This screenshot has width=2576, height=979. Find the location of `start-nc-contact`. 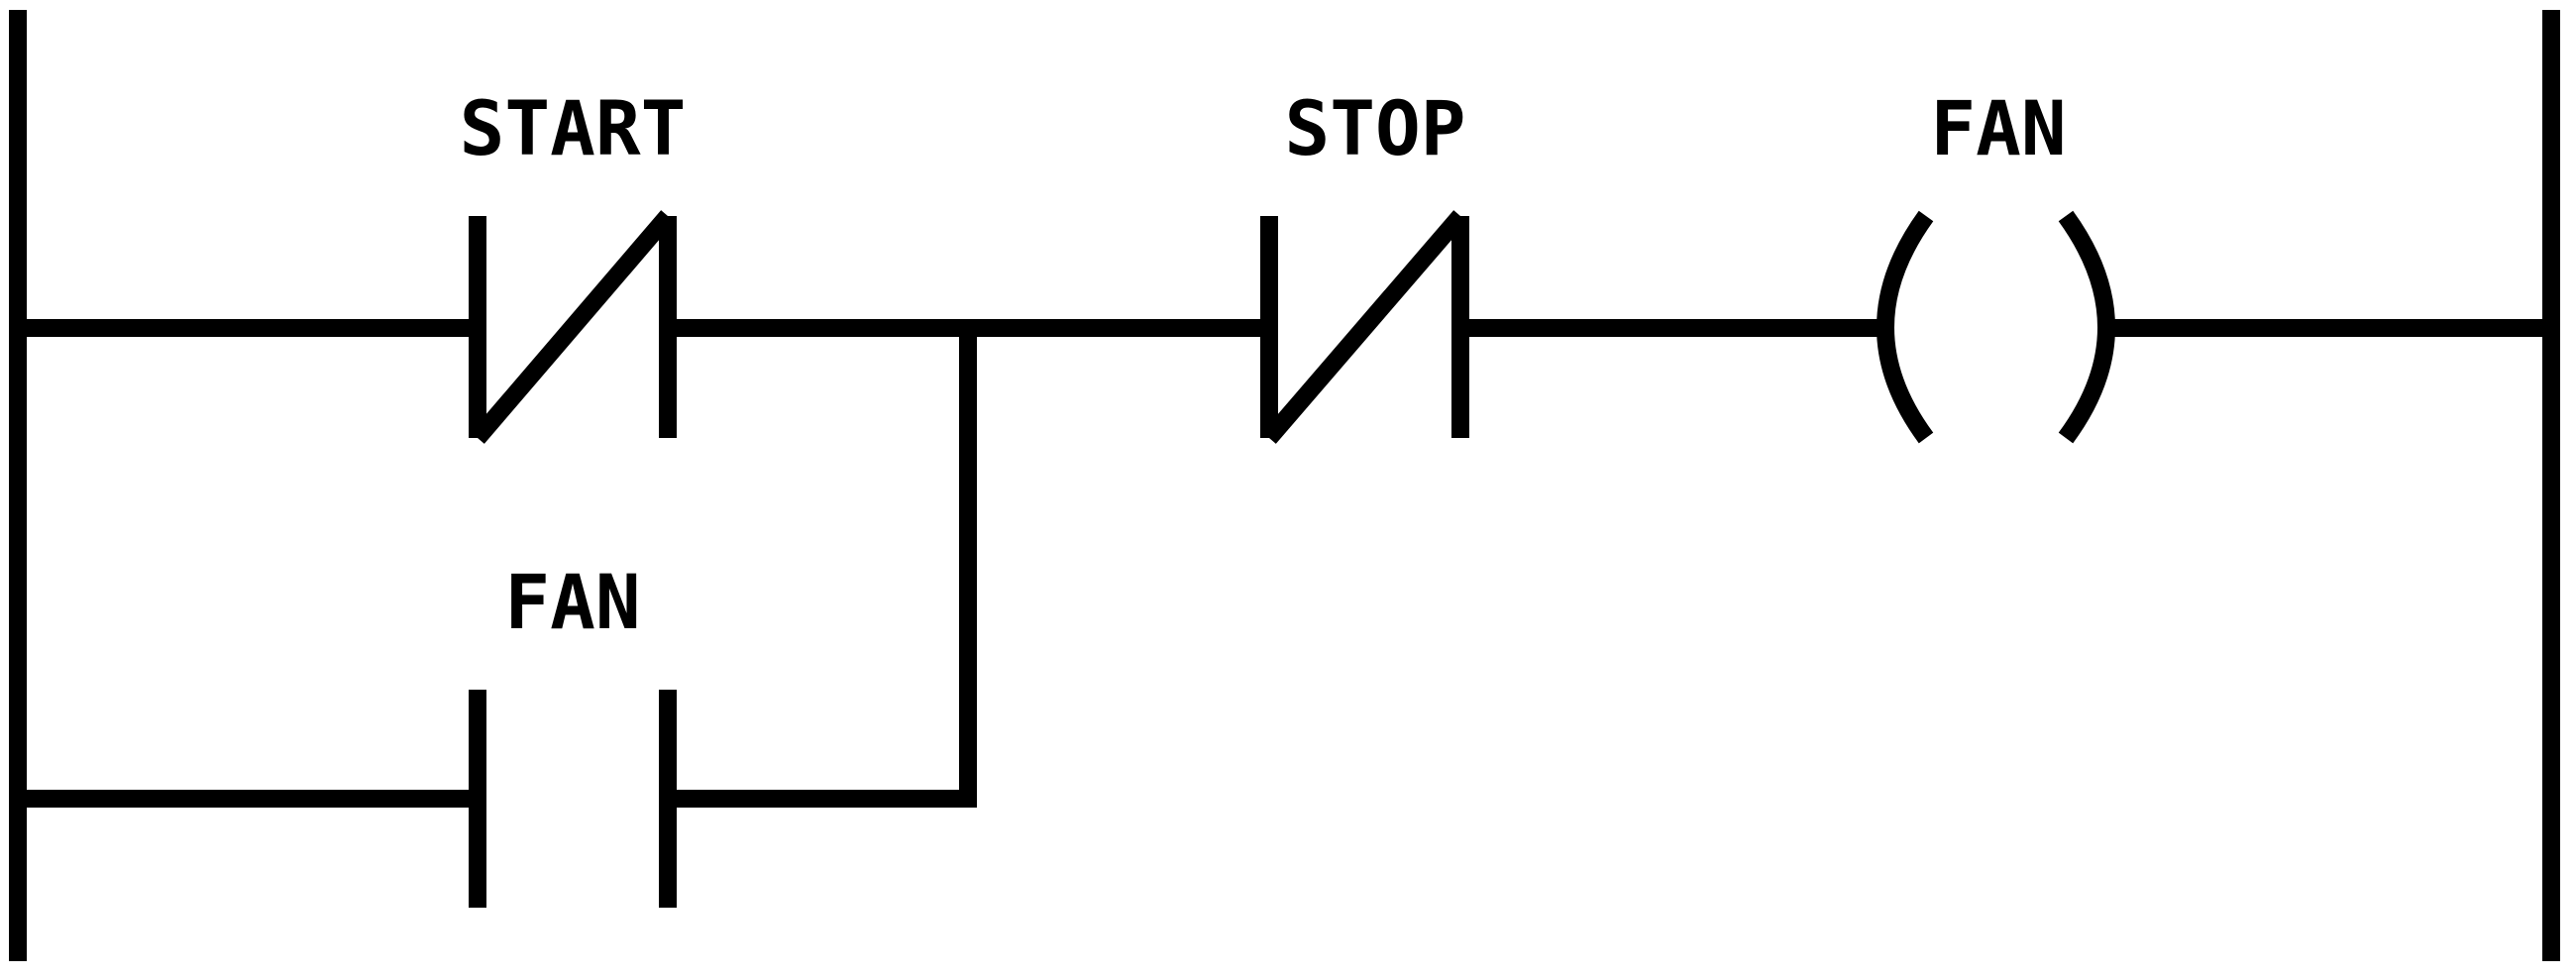

start-nc-contact is located at coordinates (573, 327).